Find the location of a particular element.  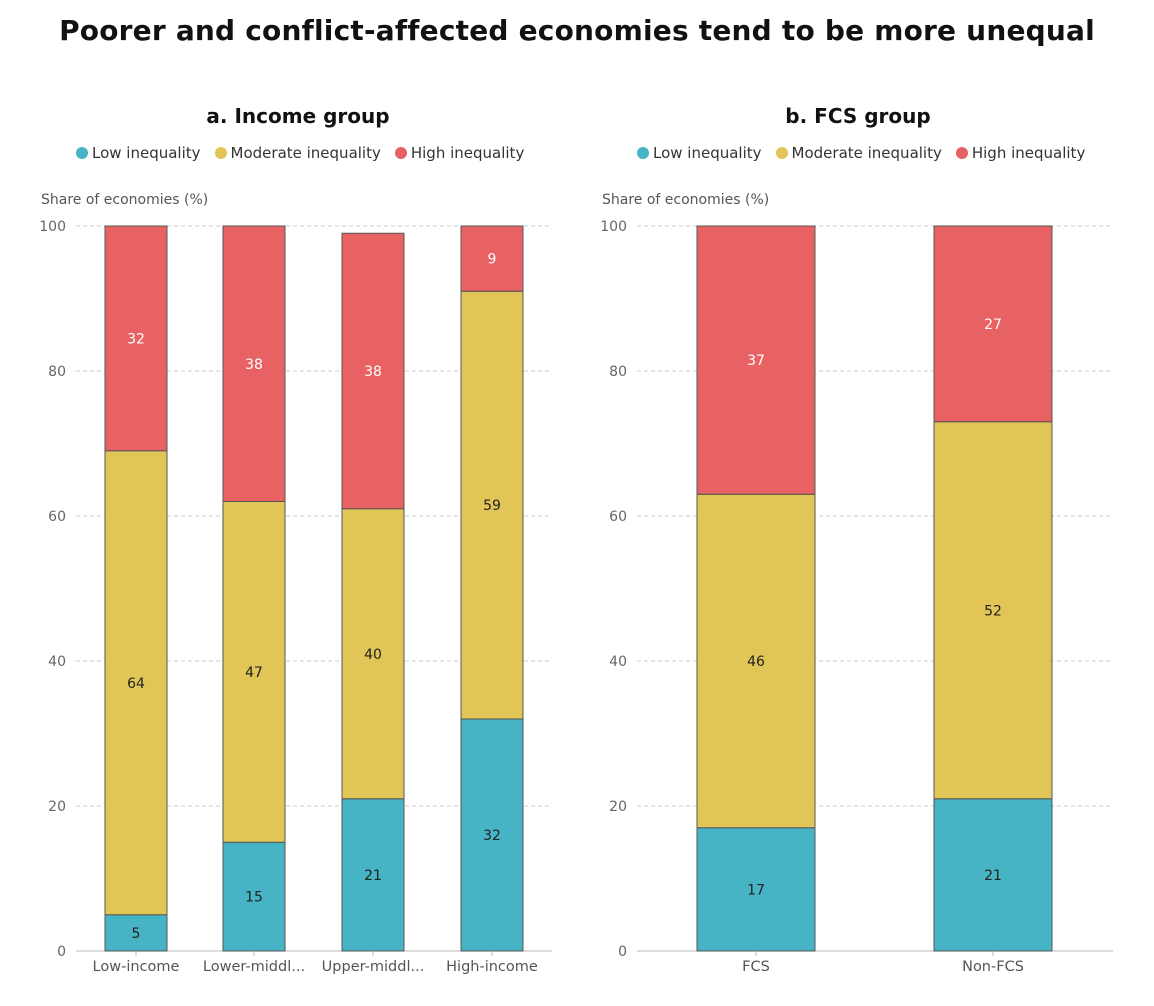

x-tick-label: Low-income is located at coordinates (136, 967).